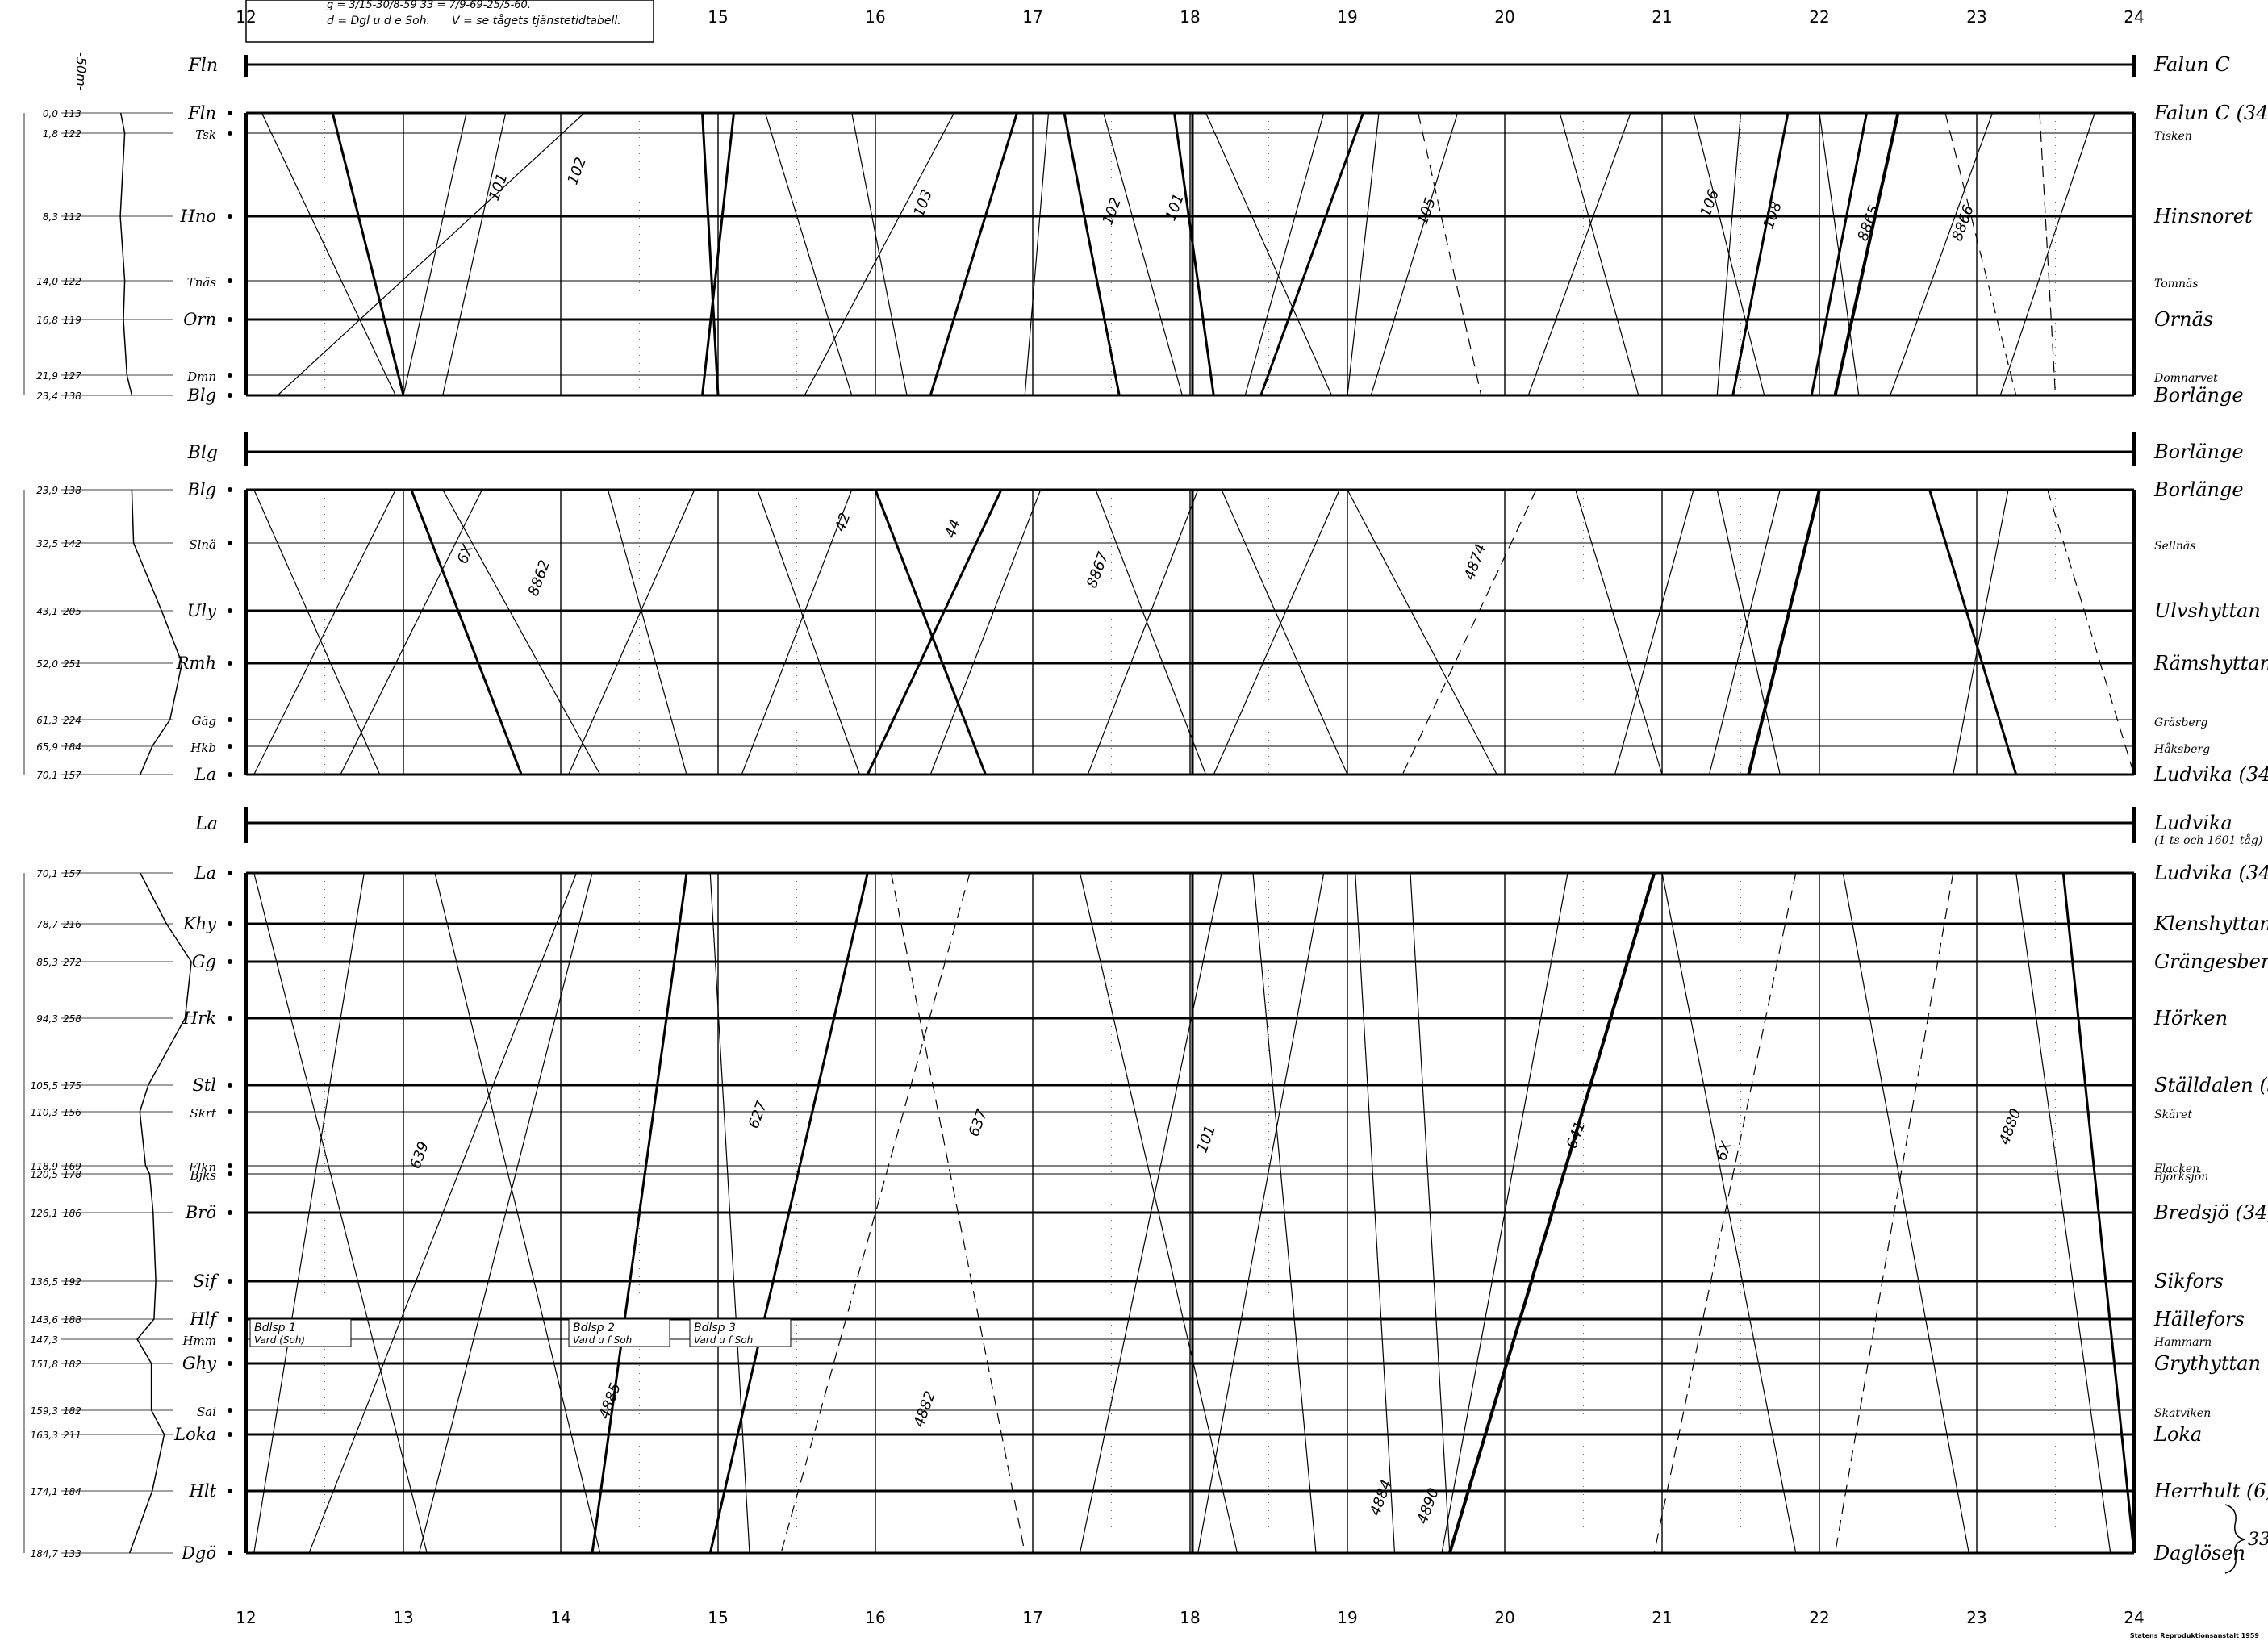 Image resolution: width=2268 pixels, height=1641 pixels. Describe the element at coordinates (198, 216) in the screenshot. I see `station-code: Hno` at that location.